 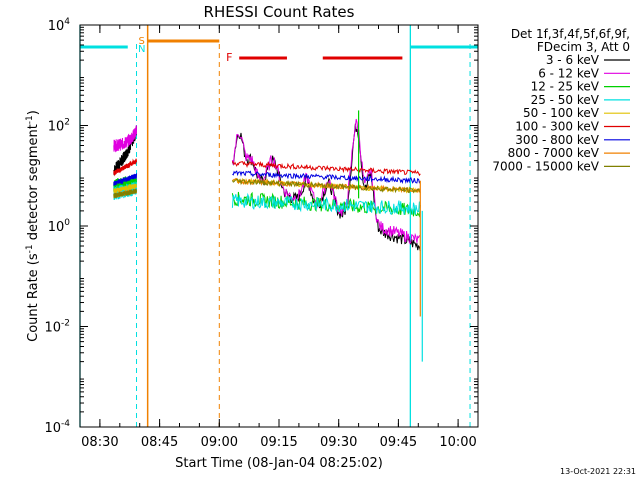 I want to click on x-tick-label: 09:15, so click(x=278, y=442).